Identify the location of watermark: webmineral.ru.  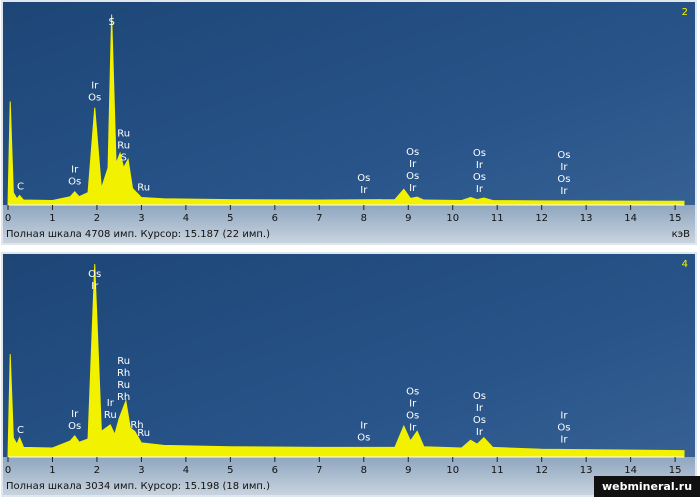
(647, 486).